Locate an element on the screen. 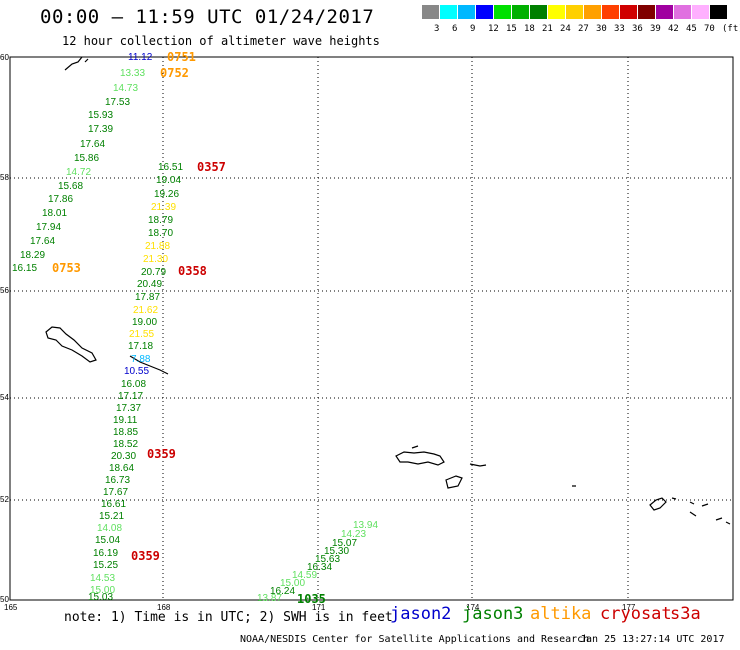  attu-island is located at coordinates (71, 344).